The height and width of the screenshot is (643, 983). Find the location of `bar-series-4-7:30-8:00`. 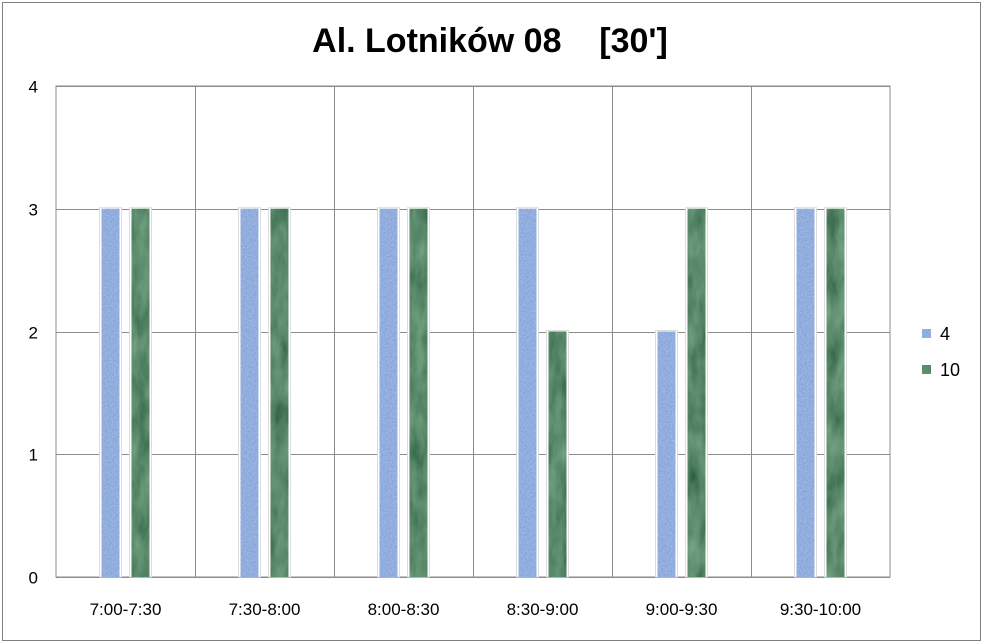

bar-series-4-7:30-8:00 is located at coordinates (249, 392).